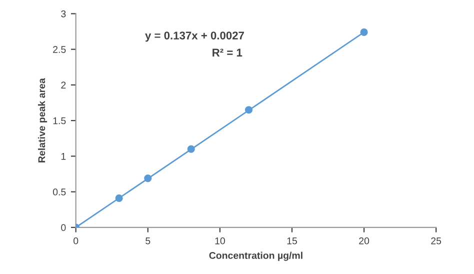 The image size is (474, 274). Describe the element at coordinates (220, 240) in the screenshot. I see `x-tick-label: 10` at that location.